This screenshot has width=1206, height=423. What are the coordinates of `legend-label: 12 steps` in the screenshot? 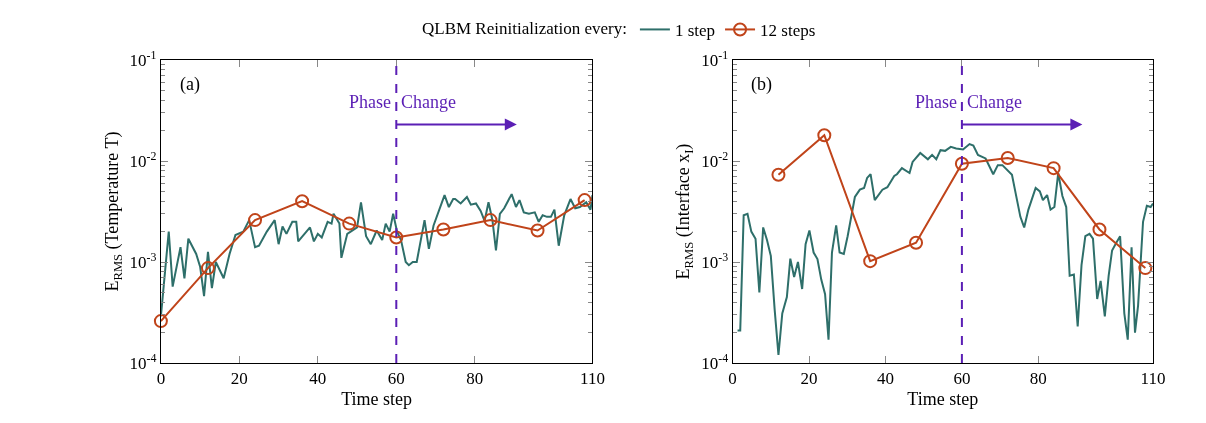 It's located at (788, 31).